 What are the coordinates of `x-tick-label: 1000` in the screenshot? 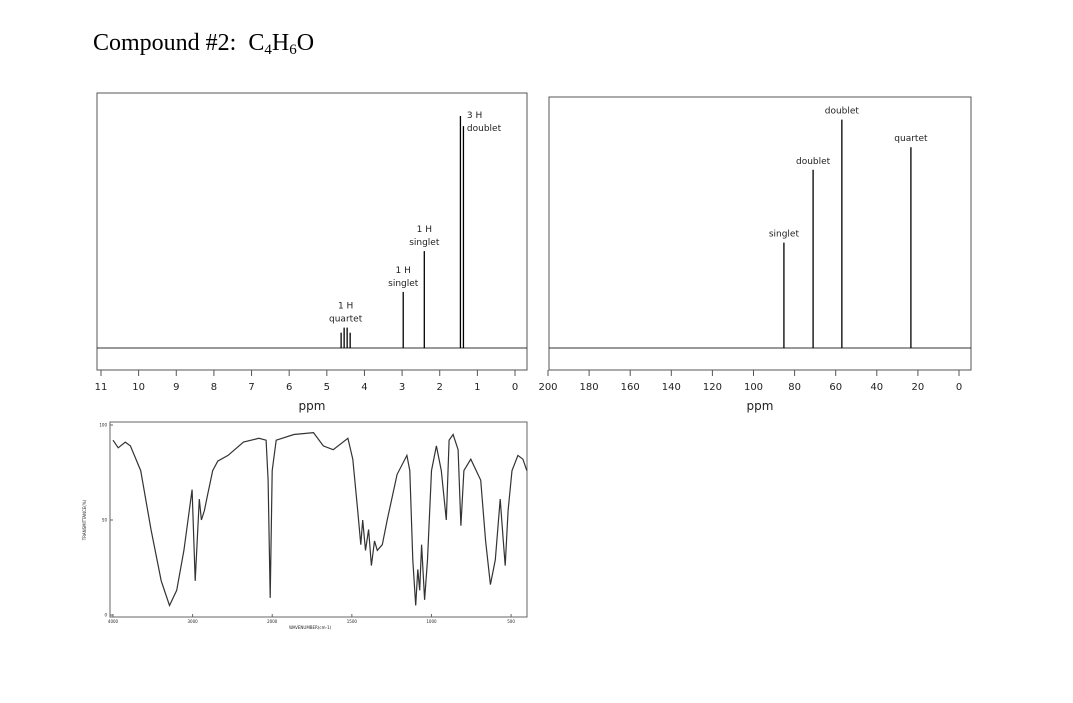 It's located at (431, 621).